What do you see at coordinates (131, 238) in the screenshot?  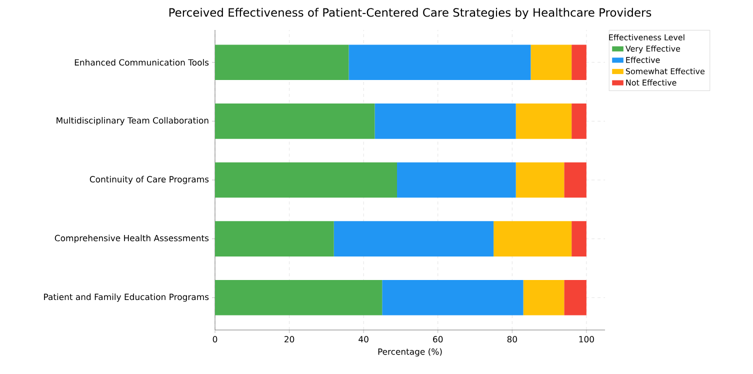 I see `y-tick-label: Comprehensive Health Assessments` at bounding box center [131, 238].